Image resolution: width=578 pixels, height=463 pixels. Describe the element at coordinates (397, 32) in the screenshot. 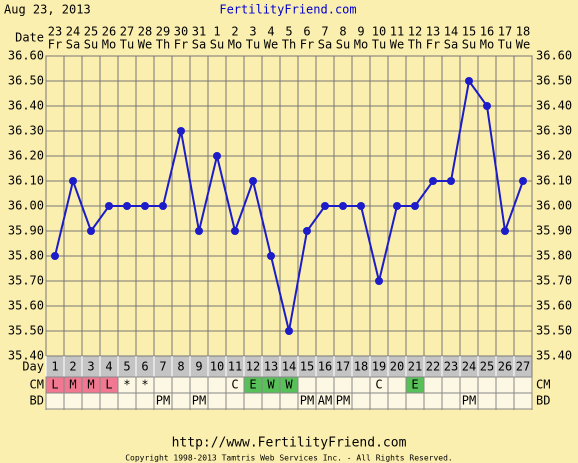

I see `date-label: 11` at that location.